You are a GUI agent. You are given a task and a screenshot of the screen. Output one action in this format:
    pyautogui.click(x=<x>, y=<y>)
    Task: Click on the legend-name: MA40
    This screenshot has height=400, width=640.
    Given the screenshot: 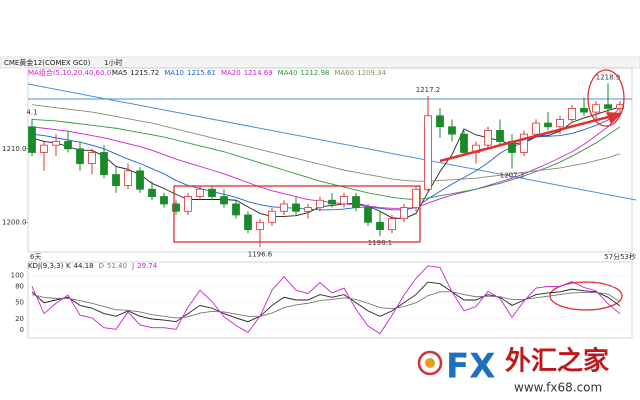 What is the action you would take?
    pyautogui.click(x=288, y=73)
    